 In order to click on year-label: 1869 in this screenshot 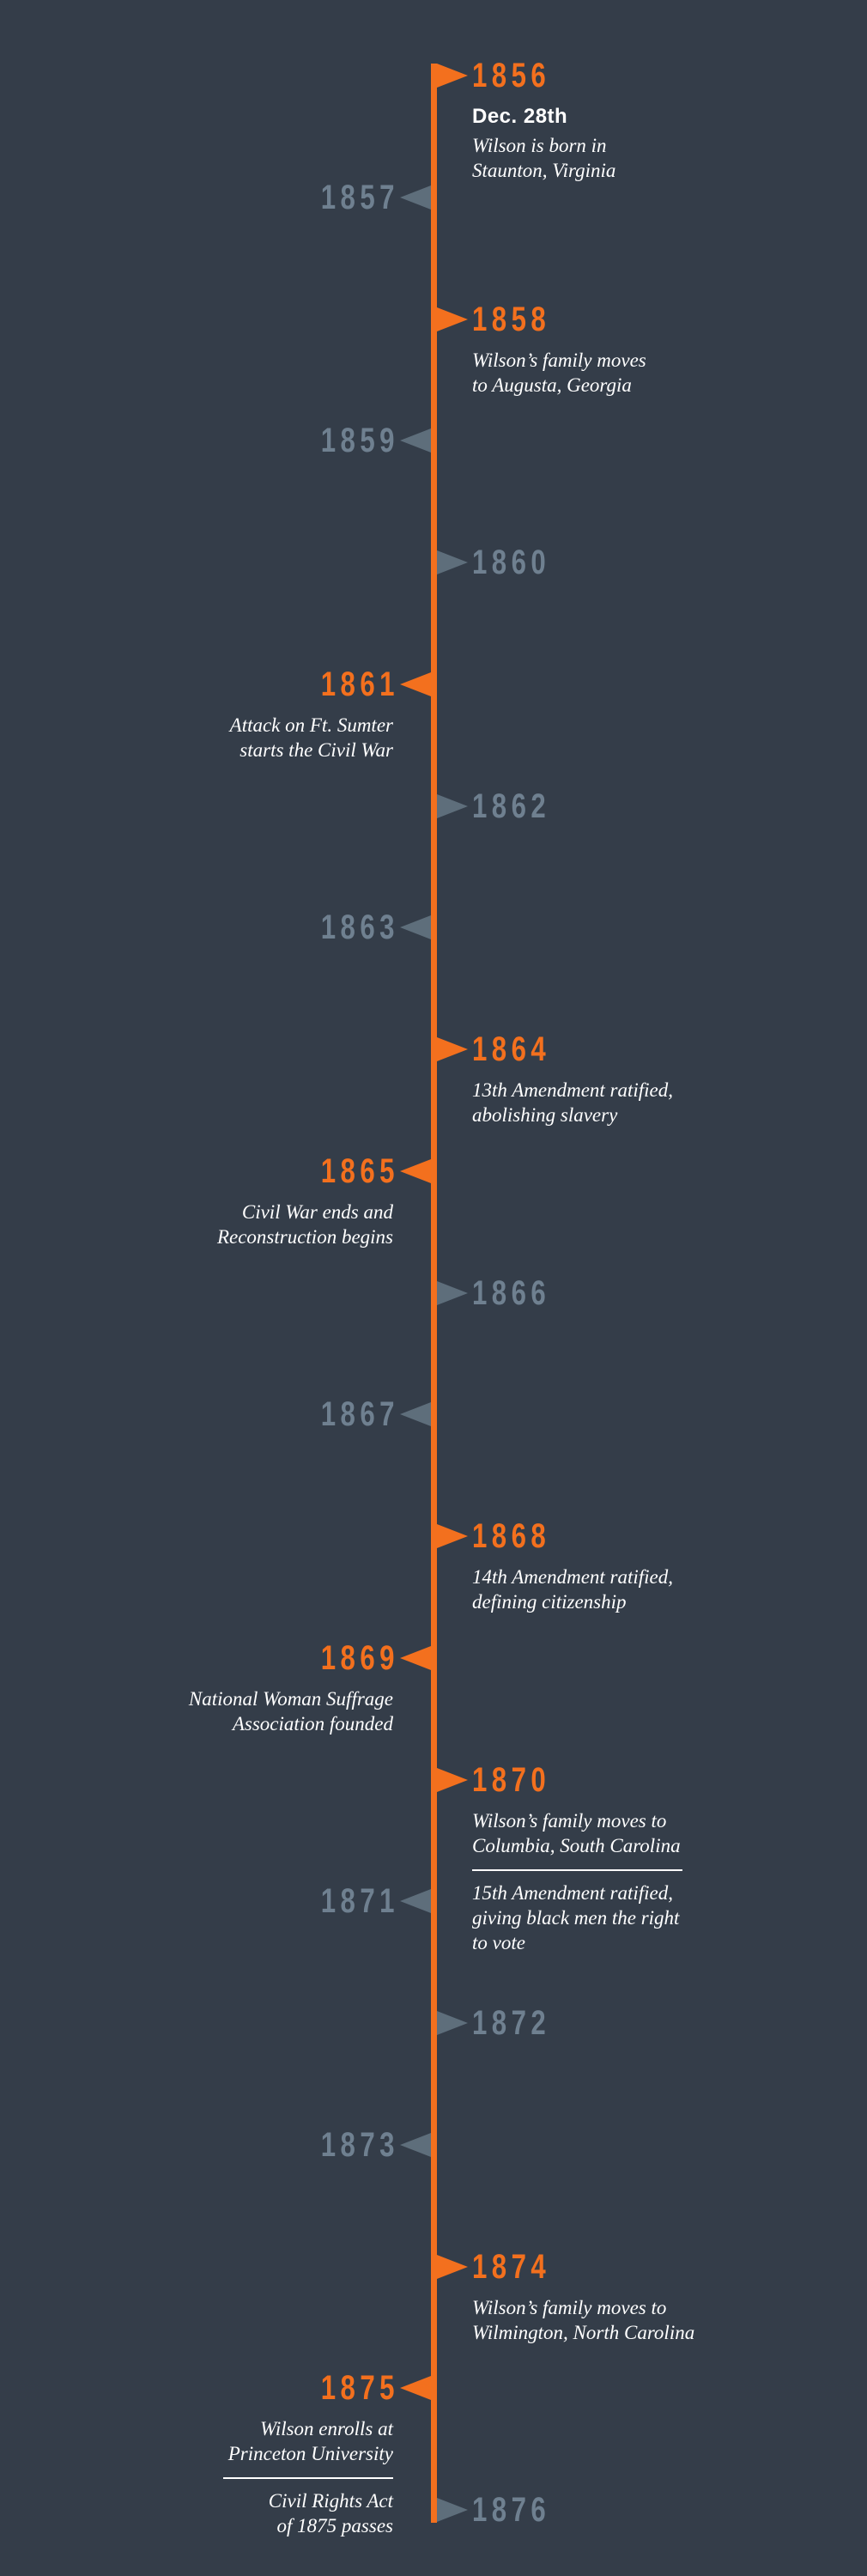, I will do `click(359, 1657)`.